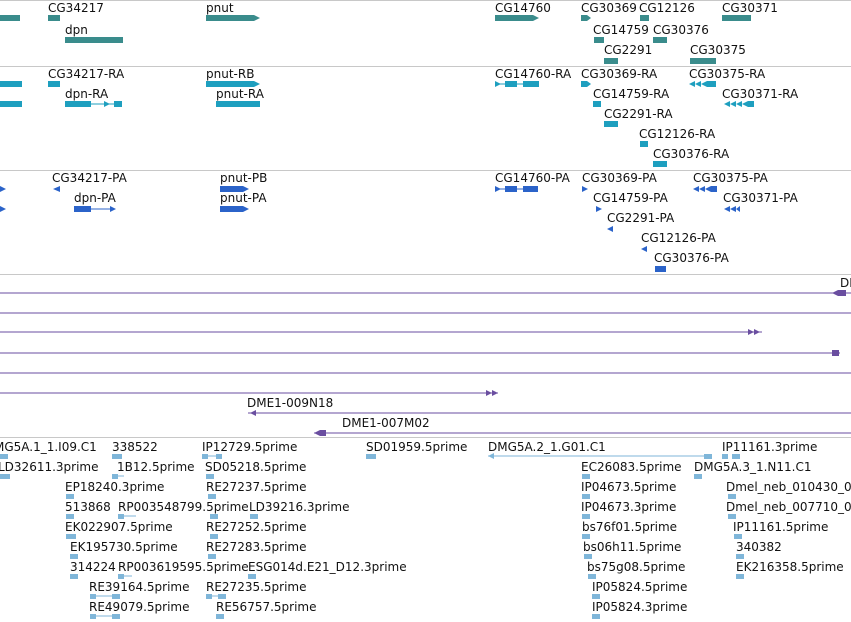  What do you see at coordinates (691, 258) in the screenshot?
I see `protein-label: CG30376-PA` at bounding box center [691, 258].